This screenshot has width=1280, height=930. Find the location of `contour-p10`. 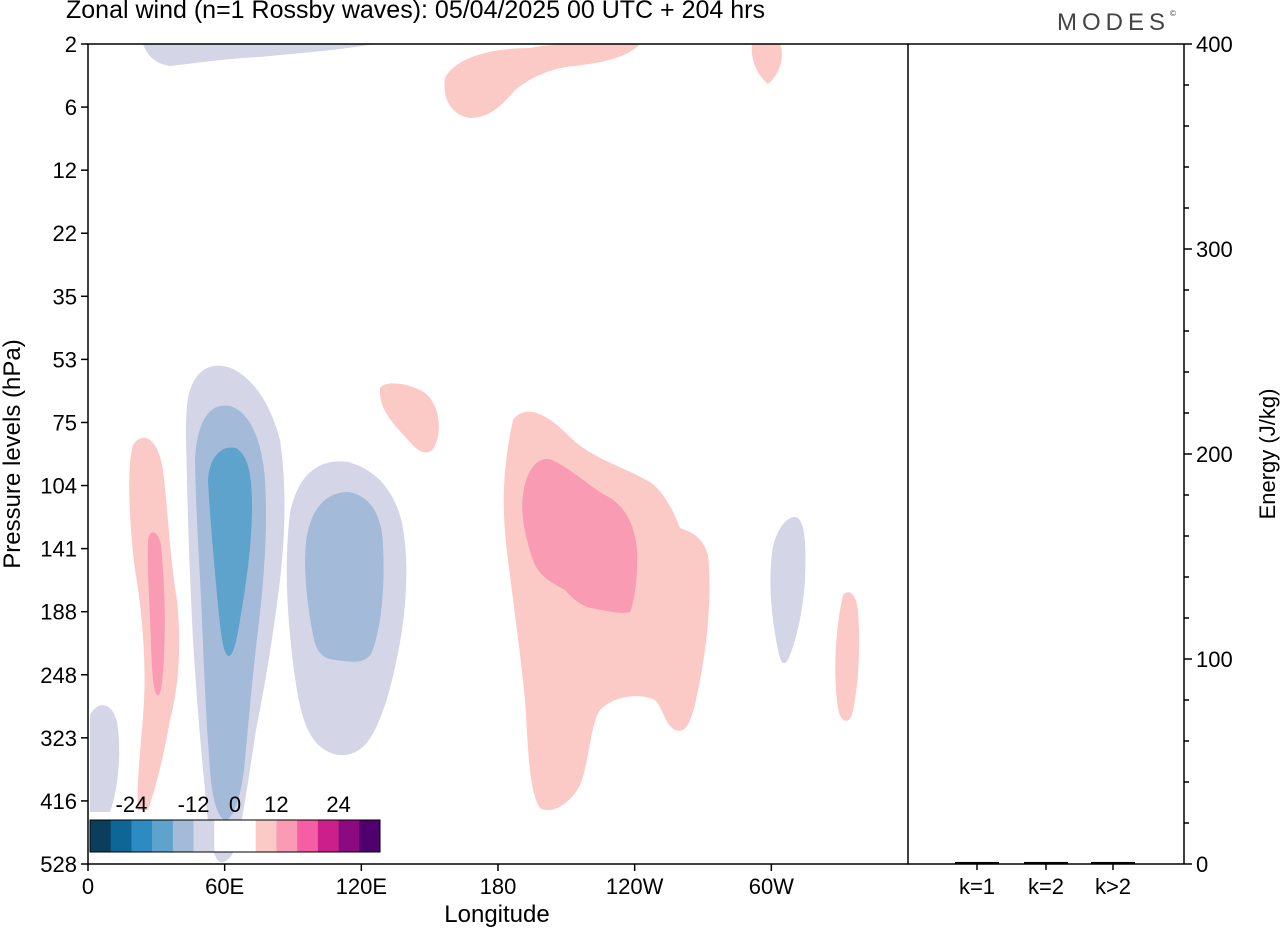

contour-p10 is located at coordinates (156, 614).